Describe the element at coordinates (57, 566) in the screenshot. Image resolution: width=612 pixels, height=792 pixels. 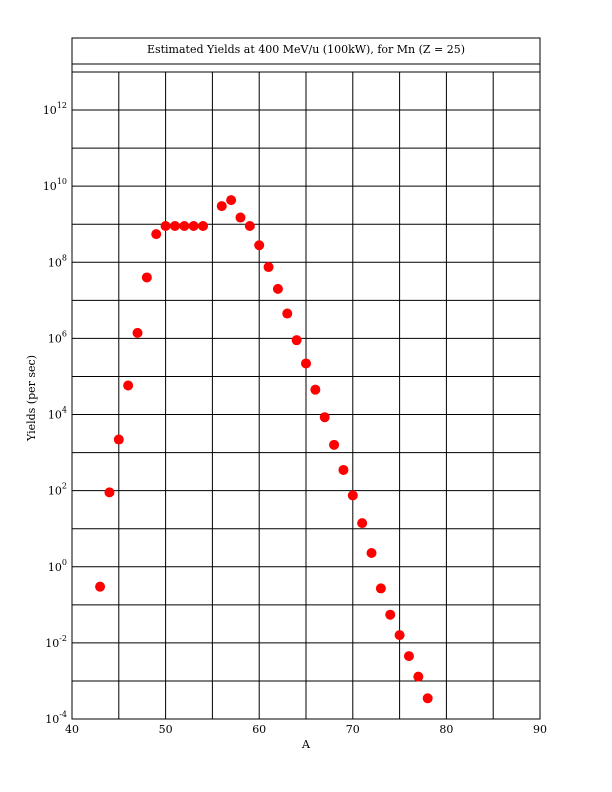
I see `y-tick-label: 10⁰` at that location.